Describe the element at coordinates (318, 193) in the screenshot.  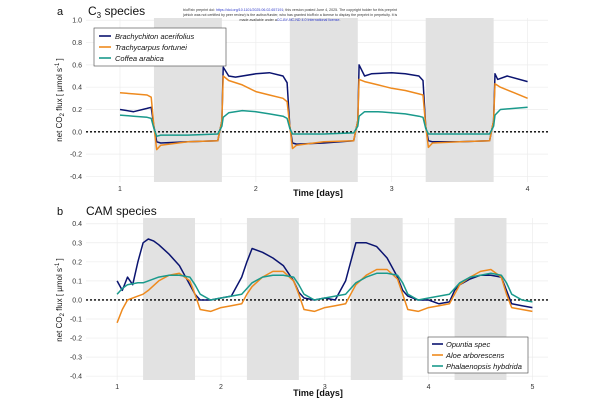
I see `panel-a-x-axis-title: Time [days]` at that location.